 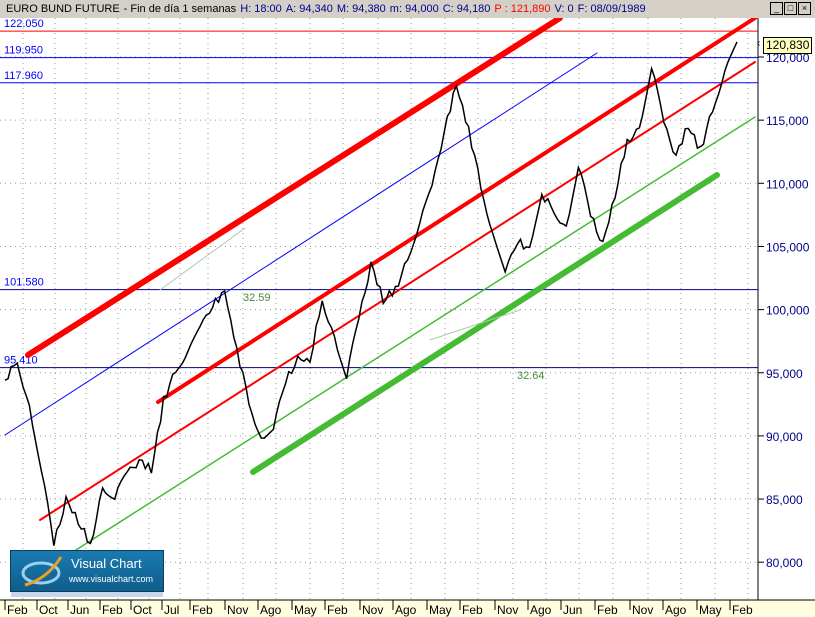 I want to click on horizontal-level-label: 101.580, so click(x=24, y=283).